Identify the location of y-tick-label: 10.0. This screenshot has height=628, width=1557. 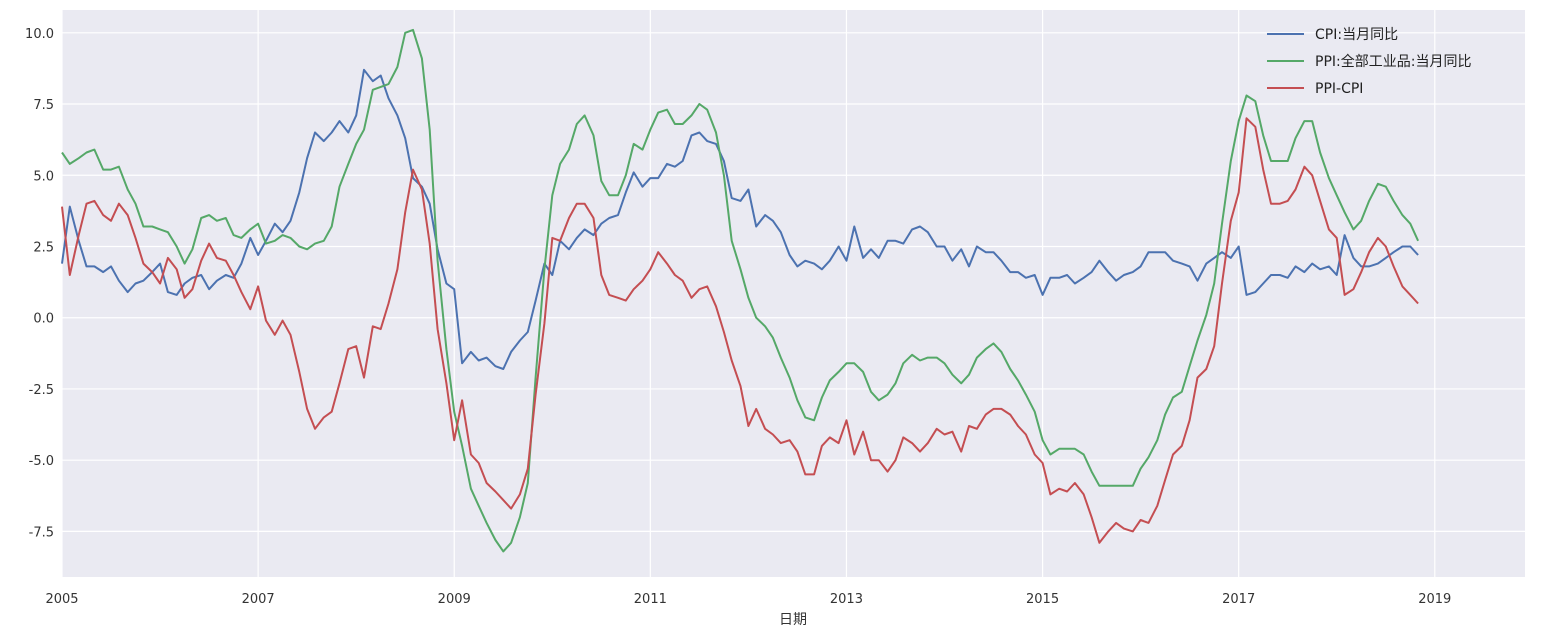
(39, 34).